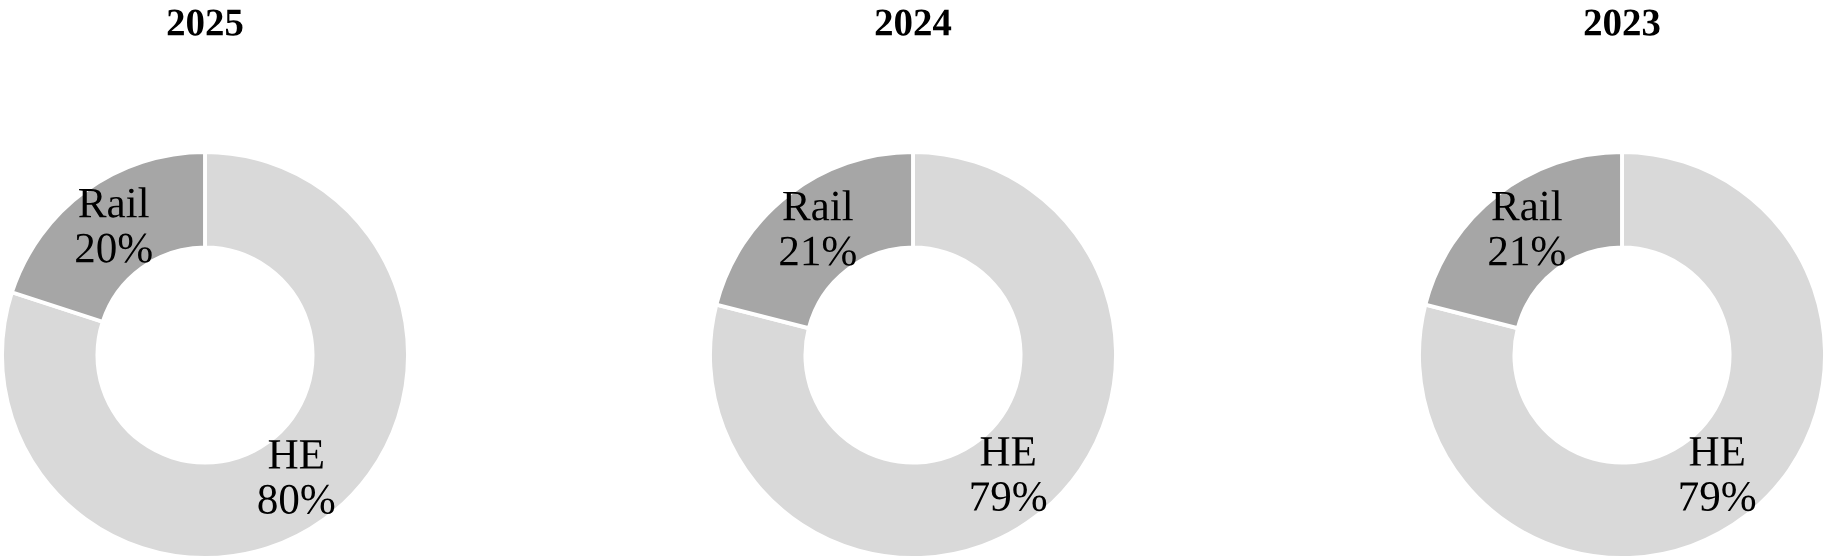 Image resolution: width=1824 pixels, height=558 pixels. Describe the element at coordinates (205, 22) in the screenshot. I see `chart-title: 2025` at that location.